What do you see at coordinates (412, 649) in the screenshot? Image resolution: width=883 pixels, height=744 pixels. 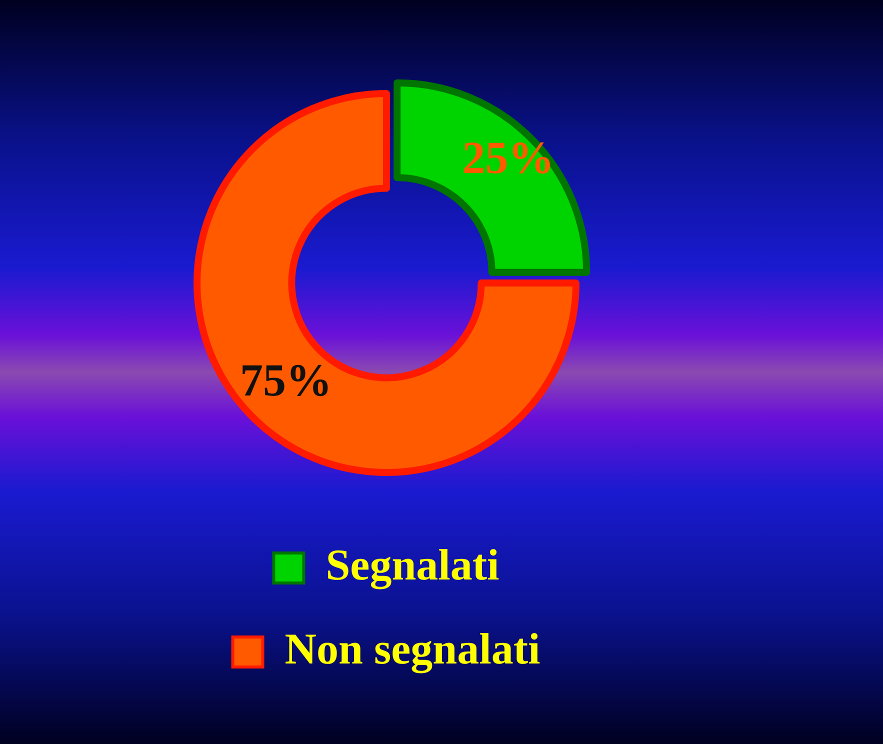 I see `legend-label: Non segnalati` at bounding box center [412, 649].